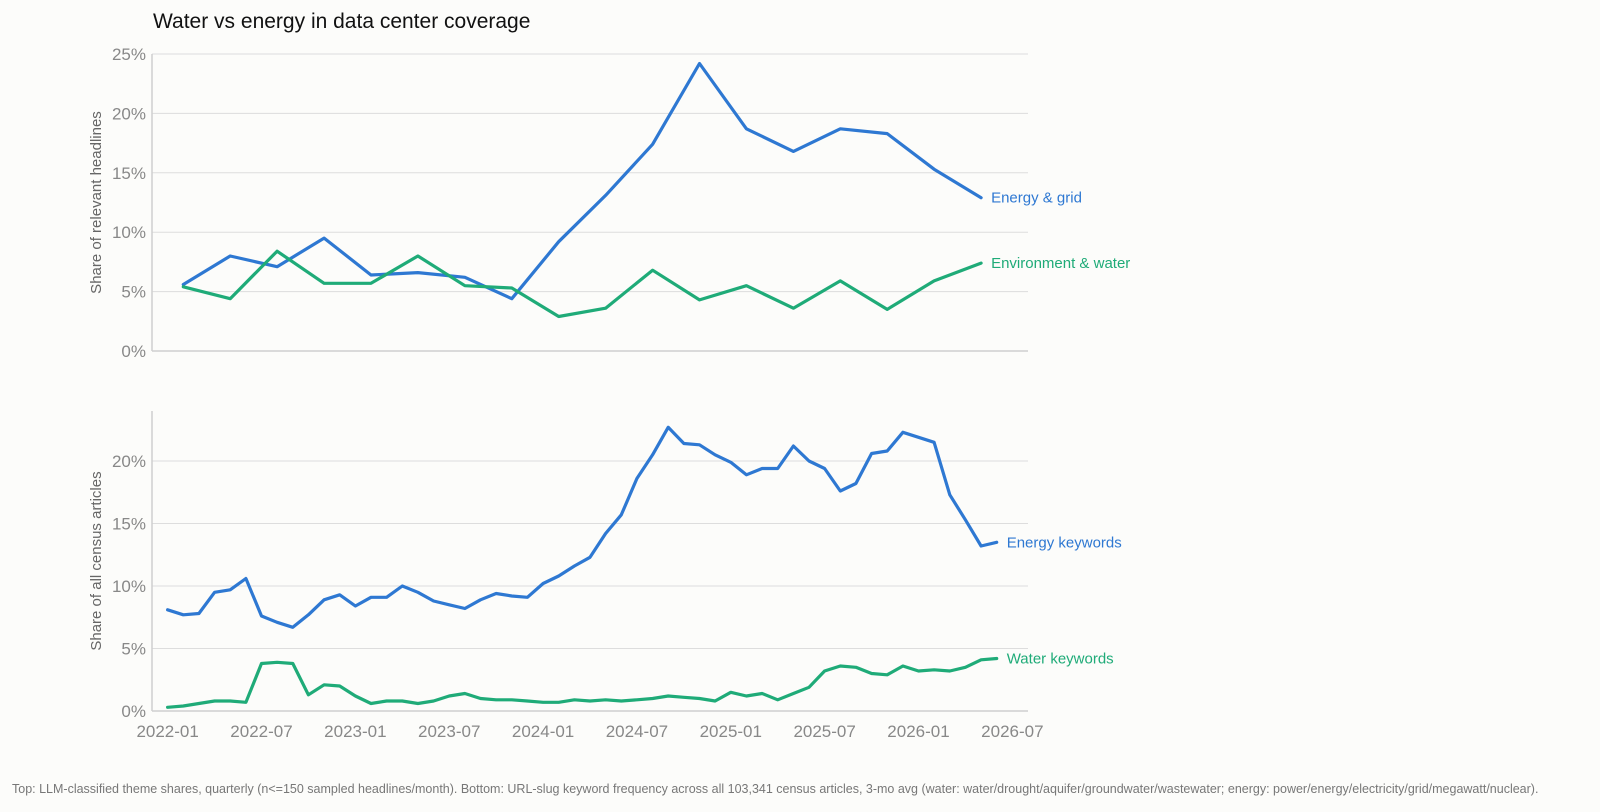 The image size is (1600, 812). What do you see at coordinates (96, 202) in the screenshot?
I see `top-y-axis-label: Share of relevant headlines` at bounding box center [96, 202].